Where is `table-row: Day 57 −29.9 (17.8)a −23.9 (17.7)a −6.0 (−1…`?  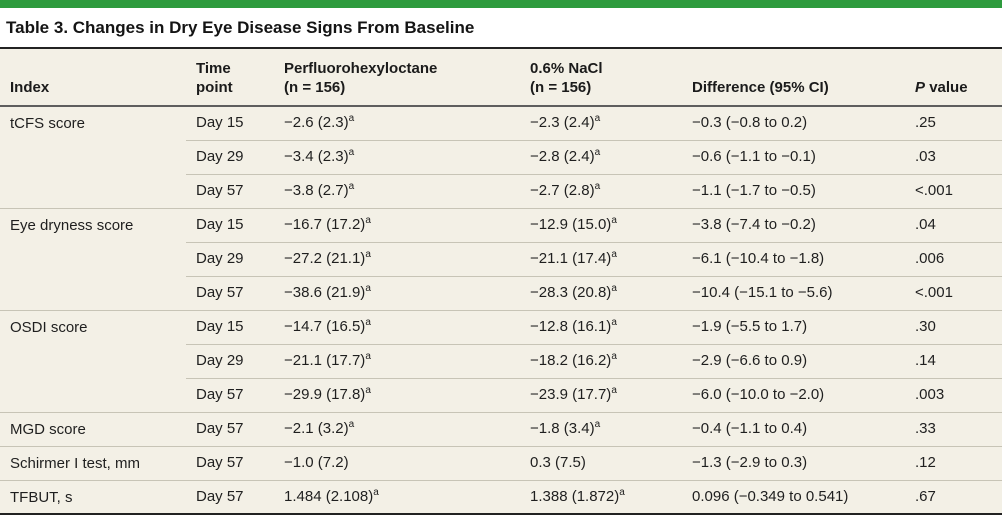 table-row: Day 57 −29.9 (17.8)a −23.9 (17.7)a −6.0 (−1… is located at coordinates (501, 394).